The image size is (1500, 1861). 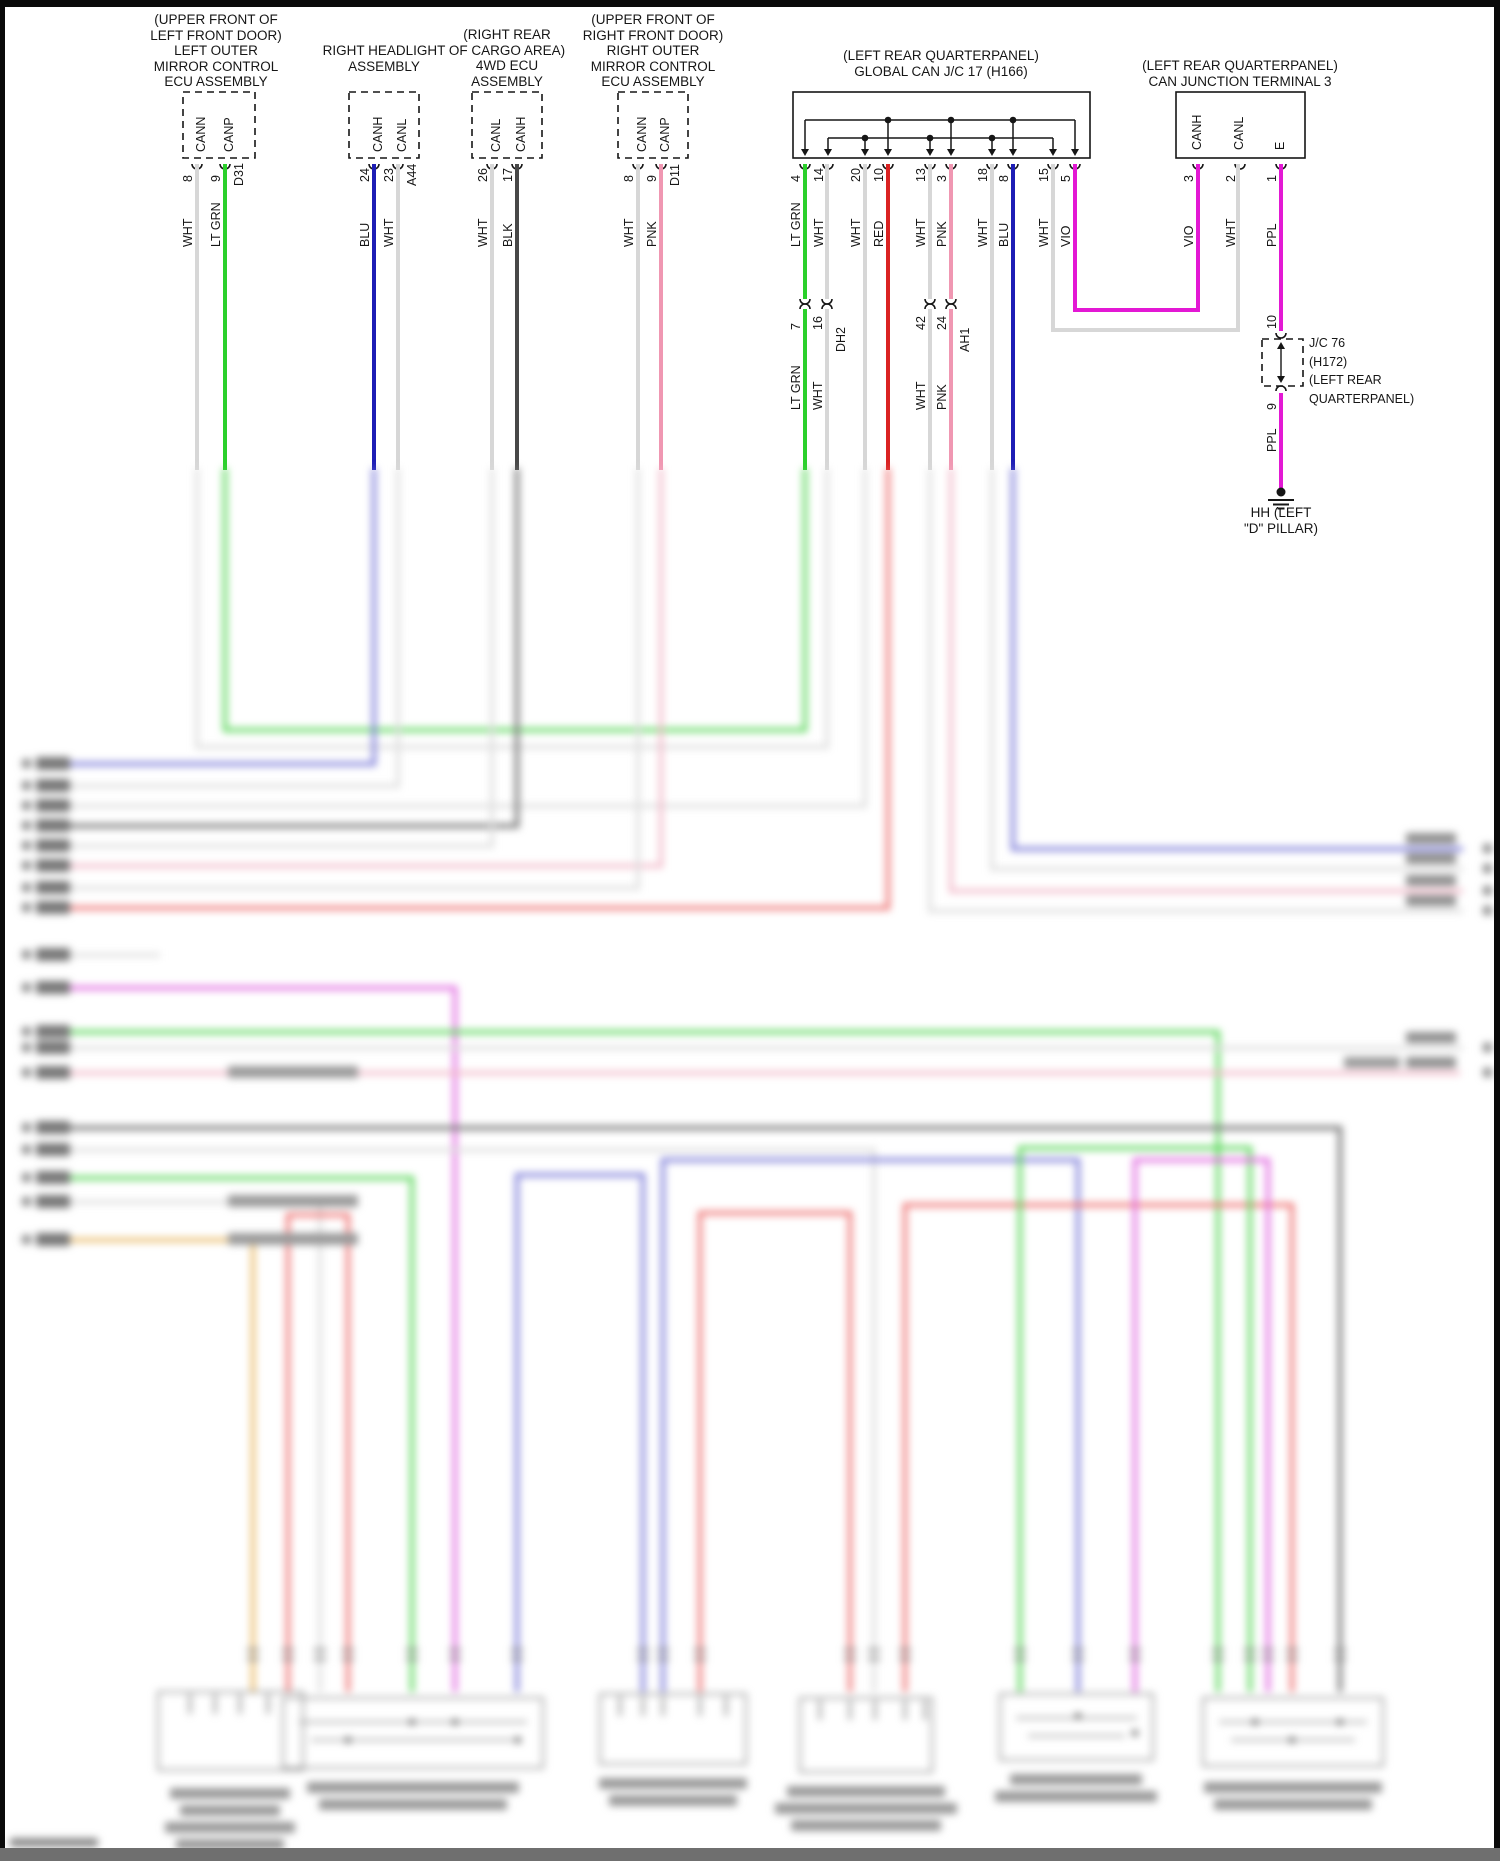 I want to click on left-outer-mirror-ecu-wire-color: WHT, so click(x=188, y=232).